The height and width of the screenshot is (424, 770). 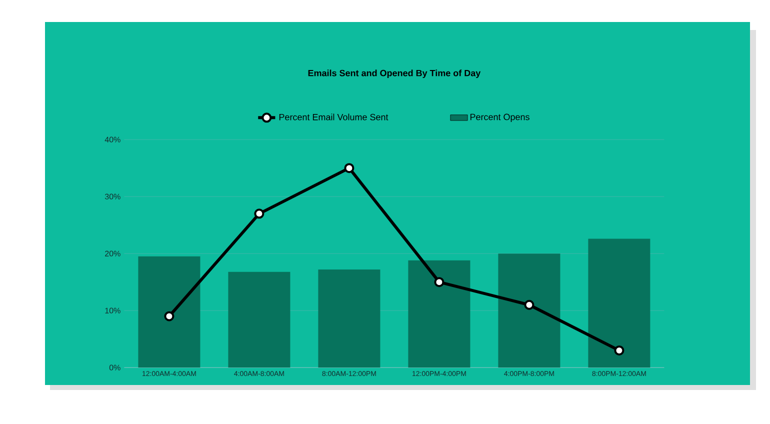 What do you see at coordinates (394, 74) in the screenshot?
I see `chart-title: Emails Sent and Opened By Time of Day` at bounding box center [394, 74].